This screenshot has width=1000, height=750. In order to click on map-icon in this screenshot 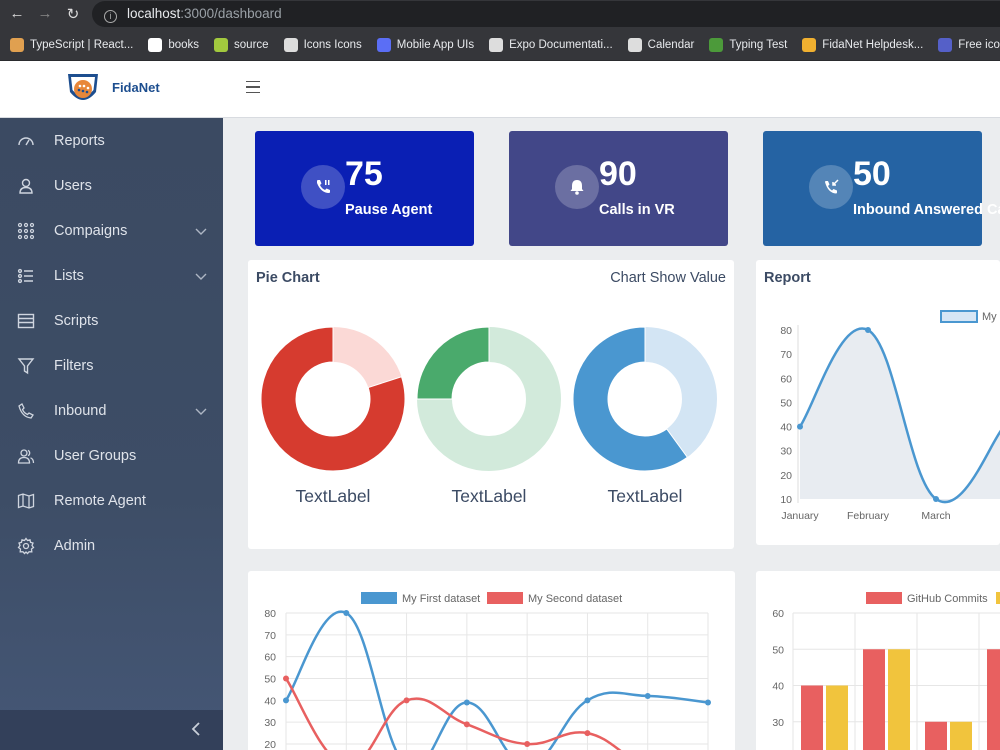, I will do `click(26, 501)`.